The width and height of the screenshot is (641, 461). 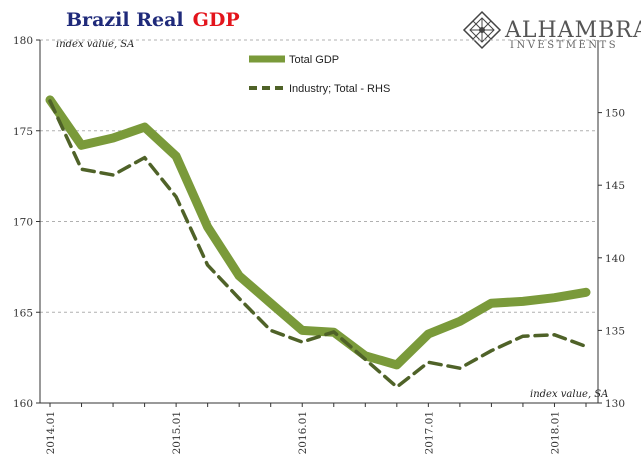 What do you see at coordinates (23, 404) in the screenshot?
I see `left-tick-label: 160` at bounding box center [23, 404].